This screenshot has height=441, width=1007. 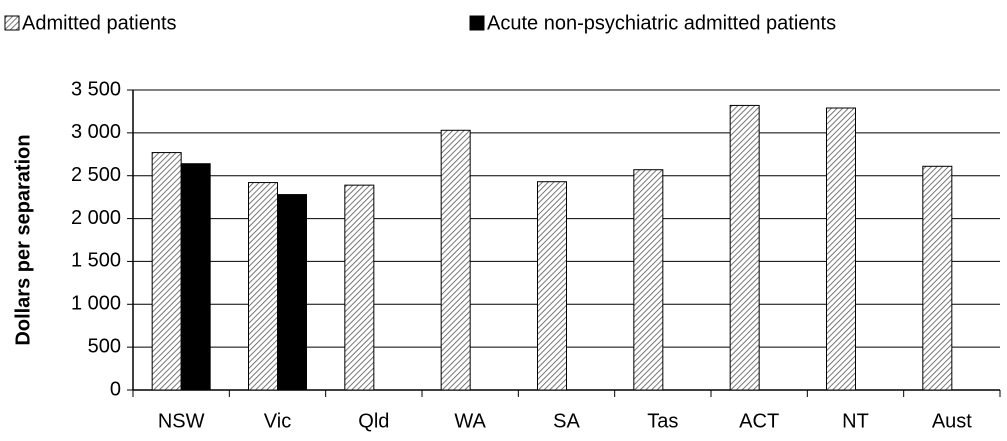 I want to click on x-tick-label: WA, so click(x=470, y=421).